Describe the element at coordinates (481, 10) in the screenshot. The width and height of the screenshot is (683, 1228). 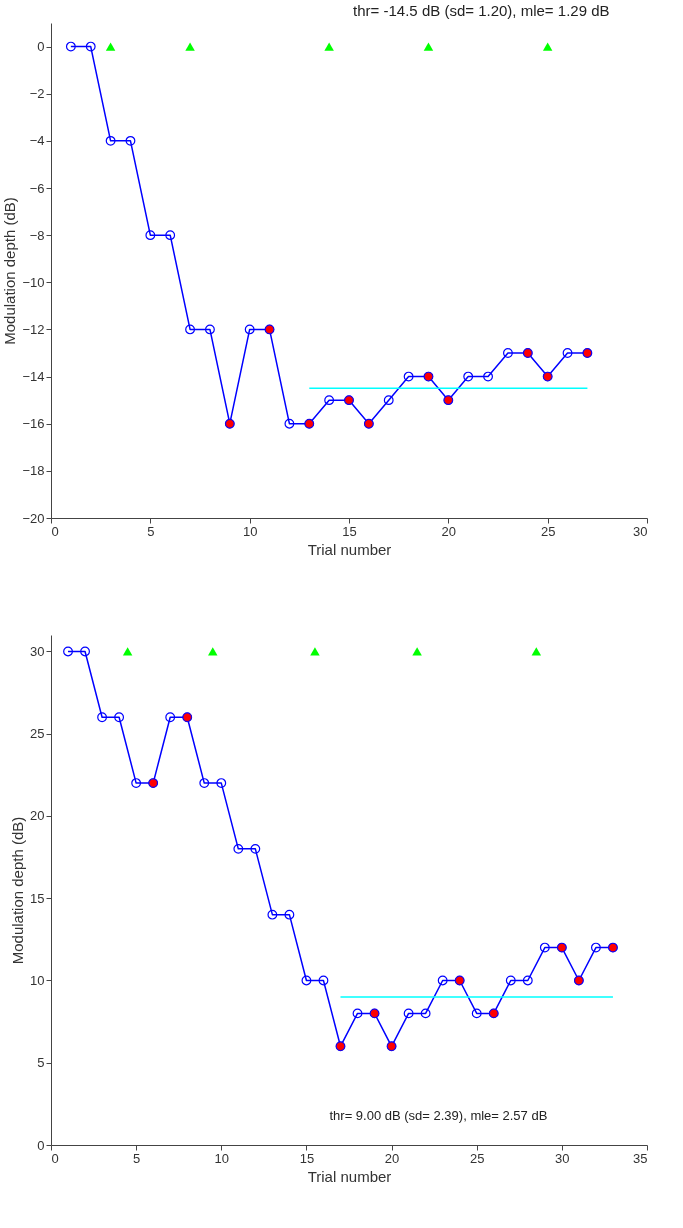
I see `chart-title: thr= -14.5 dB (sd= 1.20), mle= 1.29 dB` at that location.